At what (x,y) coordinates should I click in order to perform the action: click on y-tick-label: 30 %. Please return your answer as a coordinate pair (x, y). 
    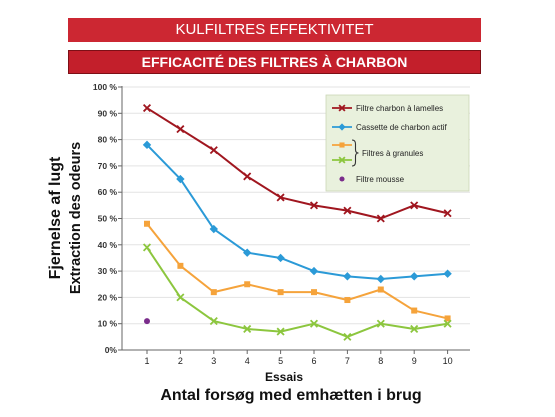
    Looking at the image, I should click on (108, 271).